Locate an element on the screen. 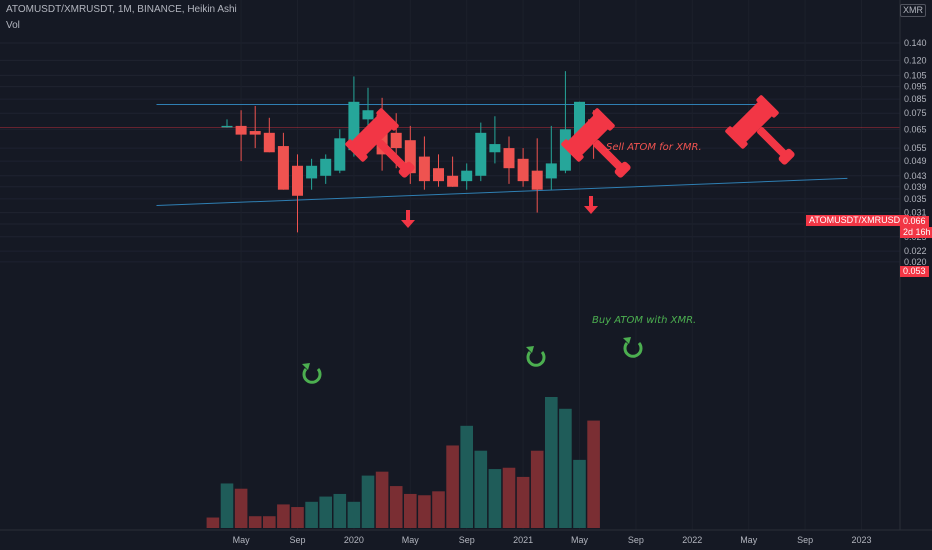  volume-bars is located at coordinates (403, 462).